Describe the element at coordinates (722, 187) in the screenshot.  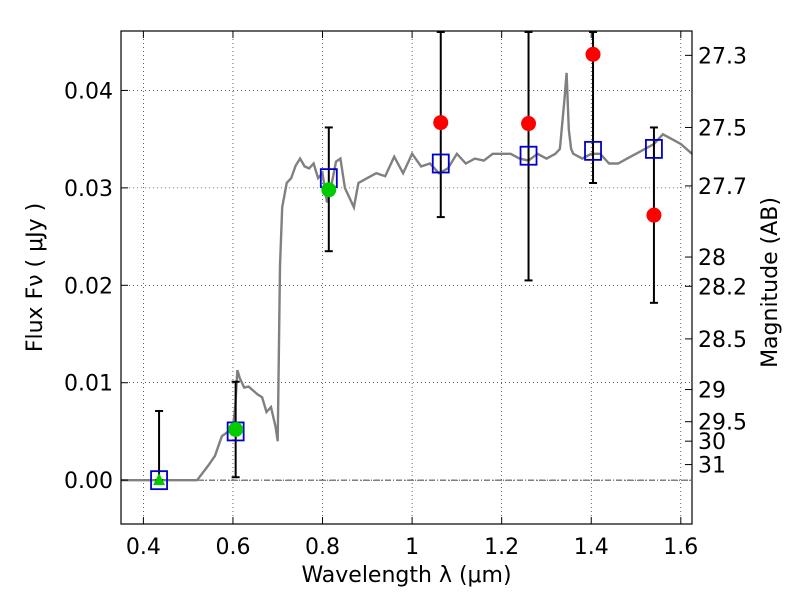
I see `magnitude-tick-label: 27.7` at that location.